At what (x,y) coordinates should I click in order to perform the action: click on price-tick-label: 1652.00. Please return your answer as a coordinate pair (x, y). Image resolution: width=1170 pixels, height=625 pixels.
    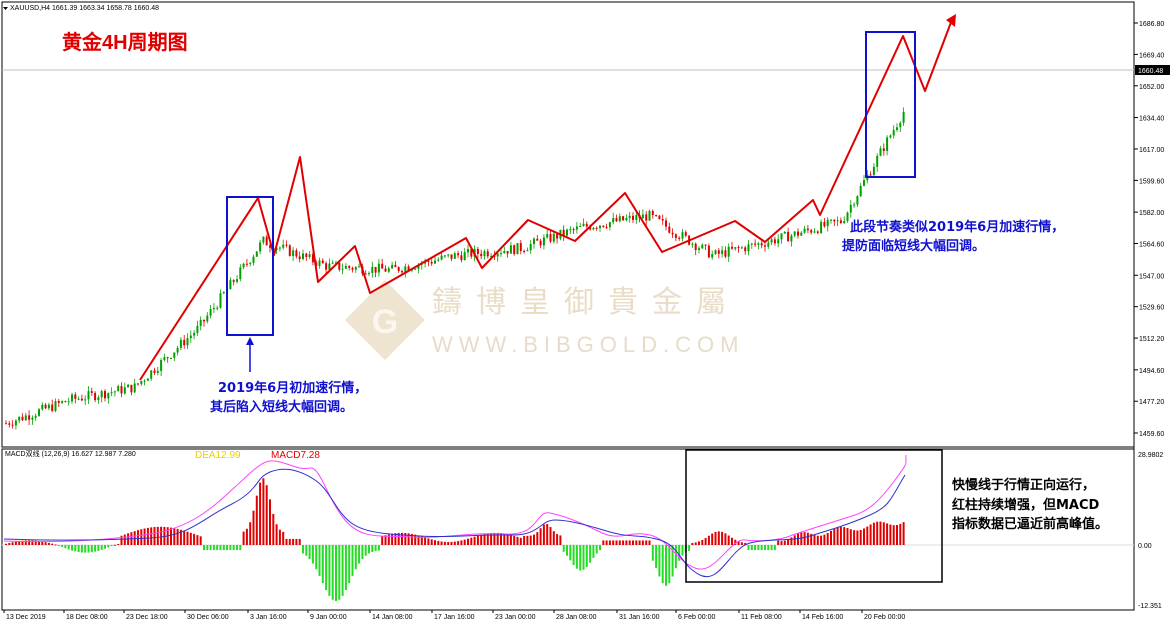
    Looking at the image, I should click on (1151, 87).